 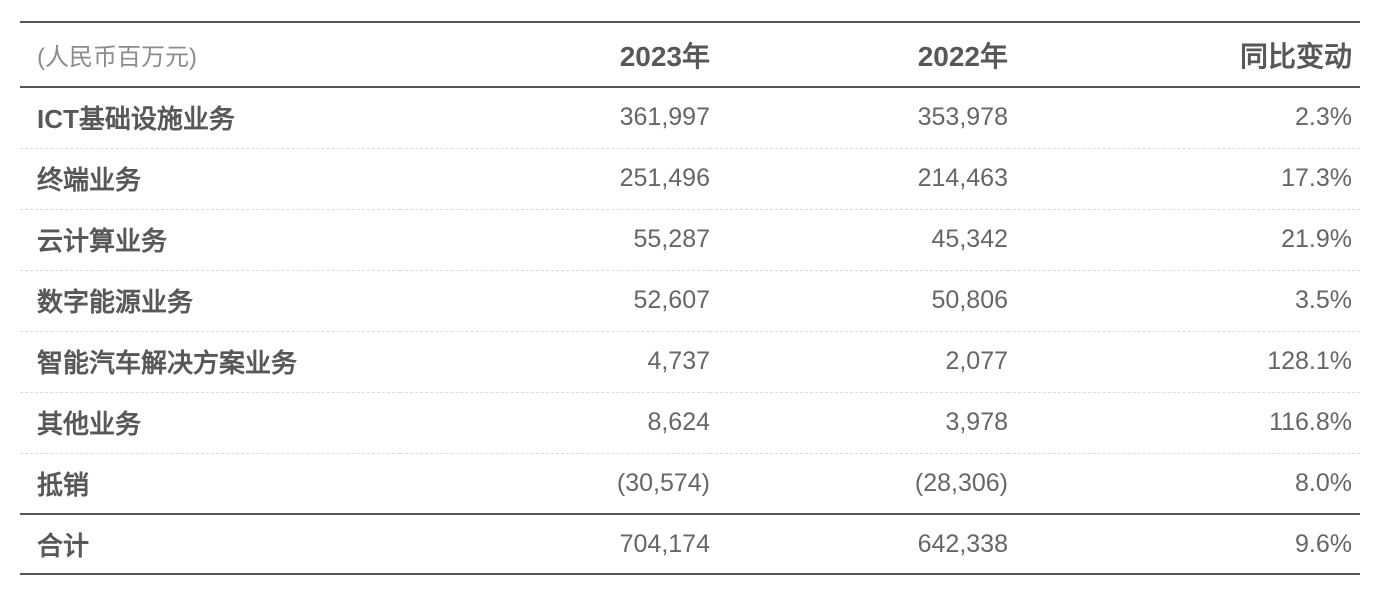 I want to click on cell-yoy: 128.1%, so click(x=1184, y=362).